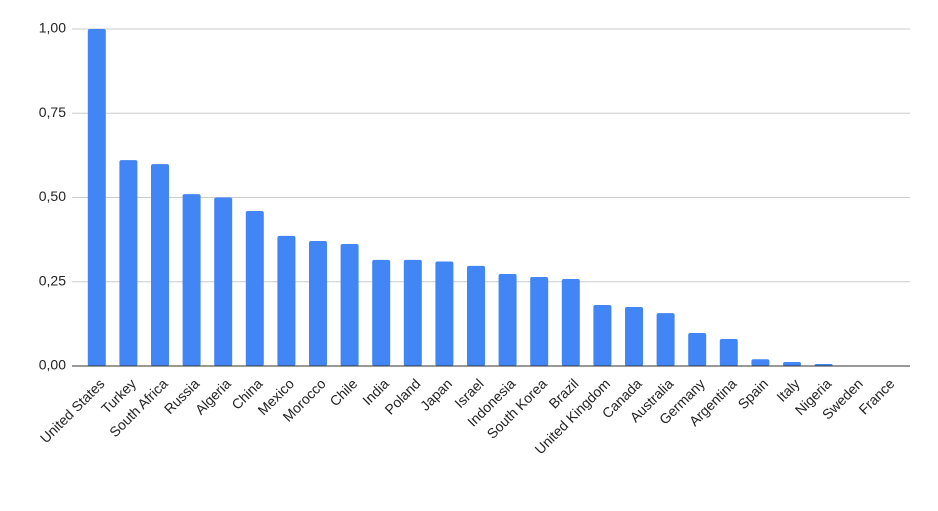 The image size is (938, 511). What do you see at coordinates (52, 365) in the screenshot?
I see `y-tick-label: 0,00` at bounding box center [52, 365].